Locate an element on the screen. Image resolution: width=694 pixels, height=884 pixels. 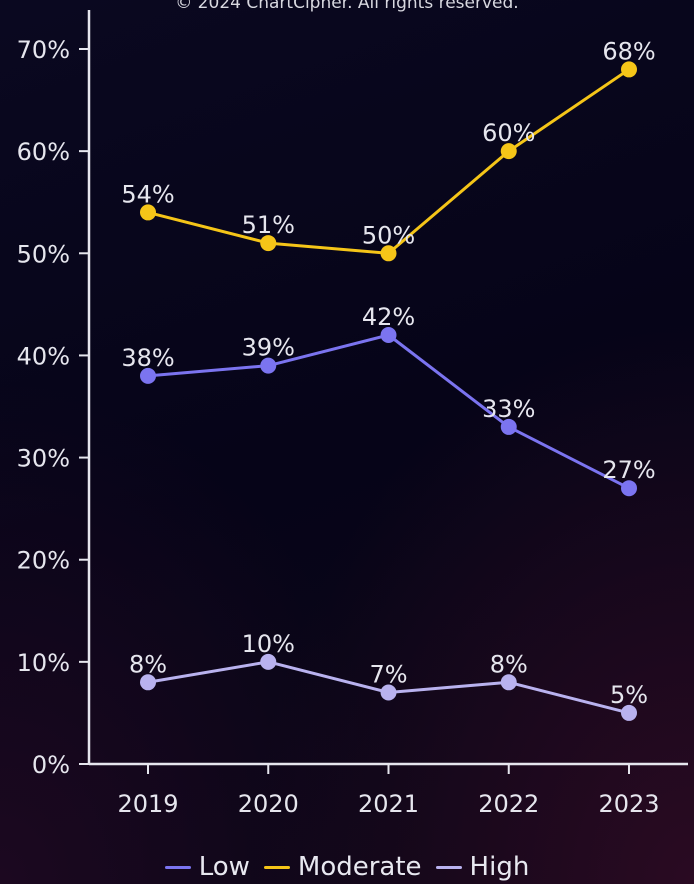
legend-item-high: High is located at coordinates (482, 867).